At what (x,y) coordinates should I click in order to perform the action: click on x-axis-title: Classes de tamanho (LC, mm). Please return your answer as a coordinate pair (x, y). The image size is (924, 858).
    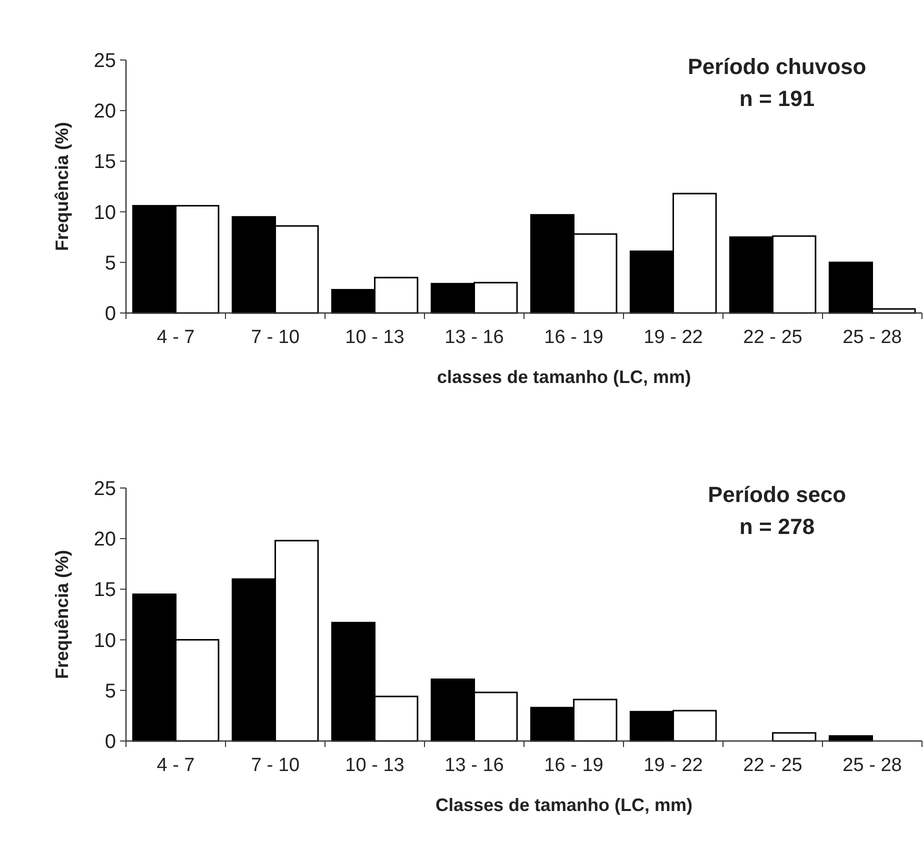
    Looking at the image, I should click on (564, 805).